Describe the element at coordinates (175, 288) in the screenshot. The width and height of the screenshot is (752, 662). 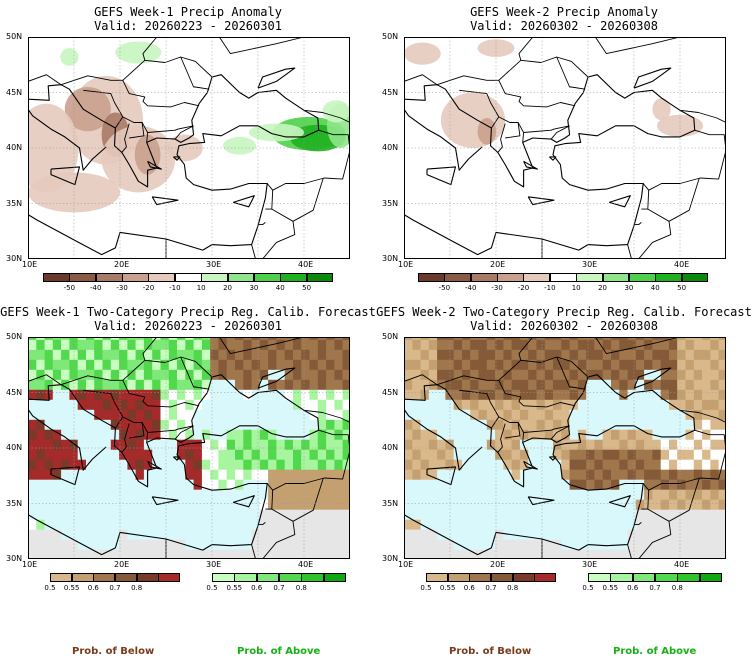
I see `colorbar-tick-label: -10` at that location.